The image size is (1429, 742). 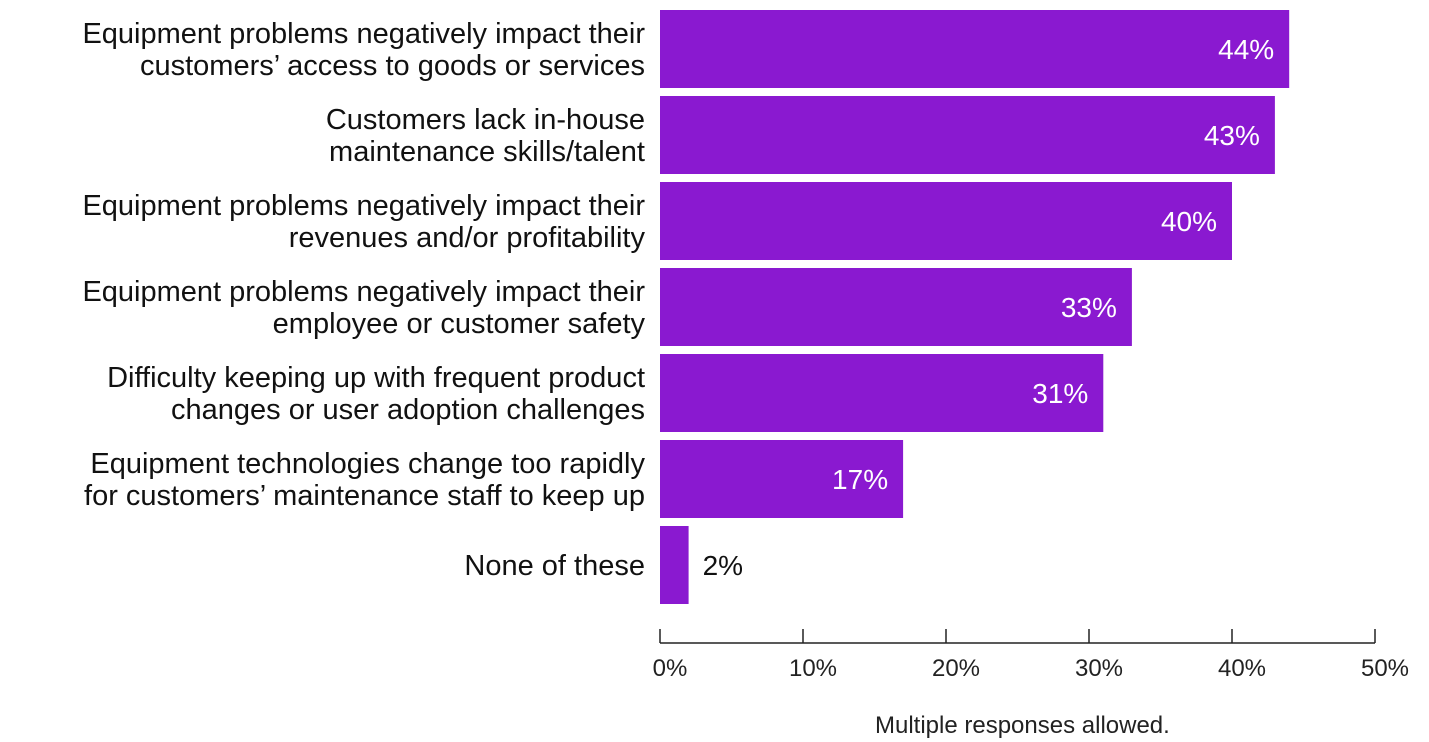 What do you see at coordinates (485, 120) in the screenshot?
I see `category-label: Customers lack in-house` at bounding box center [485, 120].